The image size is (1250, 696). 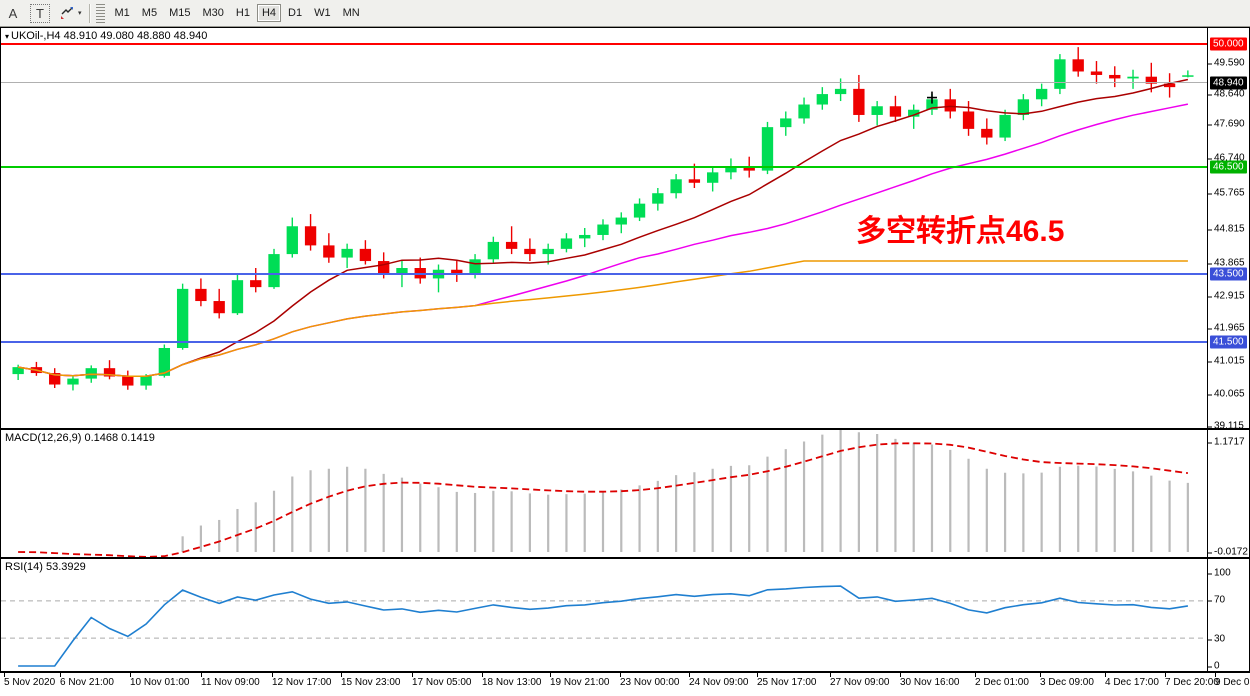 I want to click on toolbar: A T ▾ M1 M5 M15 M30 H1 H4 D1 W1 MN, so click(x=625, y=13).